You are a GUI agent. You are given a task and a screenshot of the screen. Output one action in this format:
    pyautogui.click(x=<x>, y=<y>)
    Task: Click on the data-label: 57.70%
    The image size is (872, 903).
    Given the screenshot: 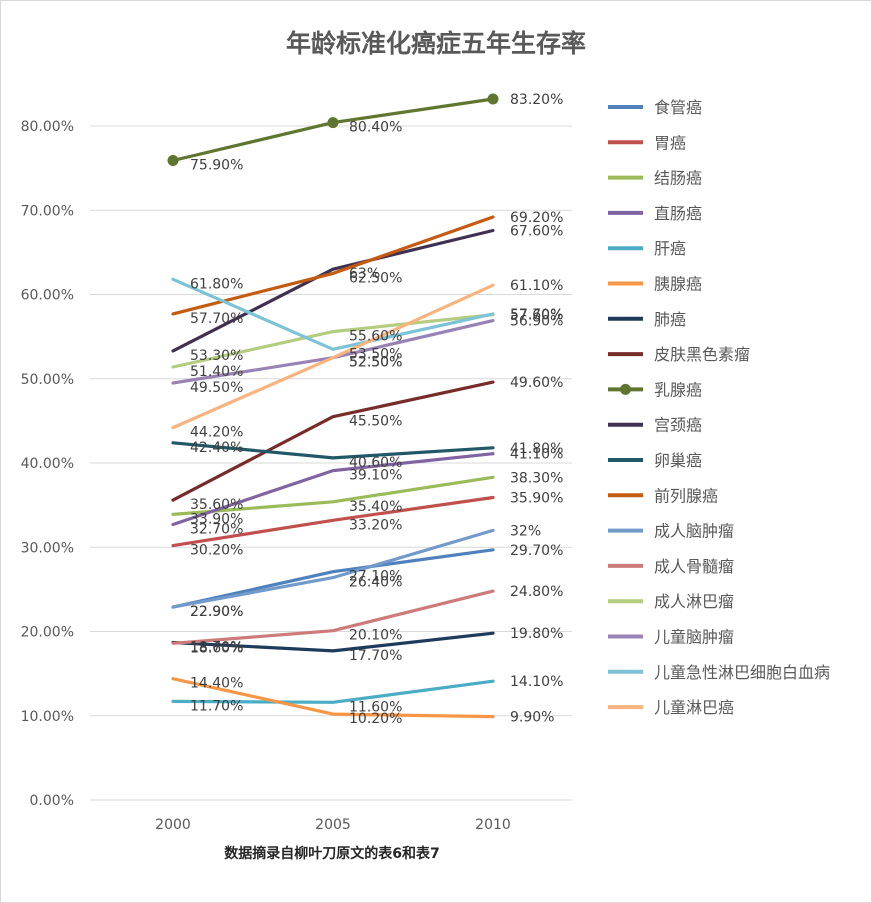 What is the action you would take?
    pyautogui.click(x=536, y=315)
    